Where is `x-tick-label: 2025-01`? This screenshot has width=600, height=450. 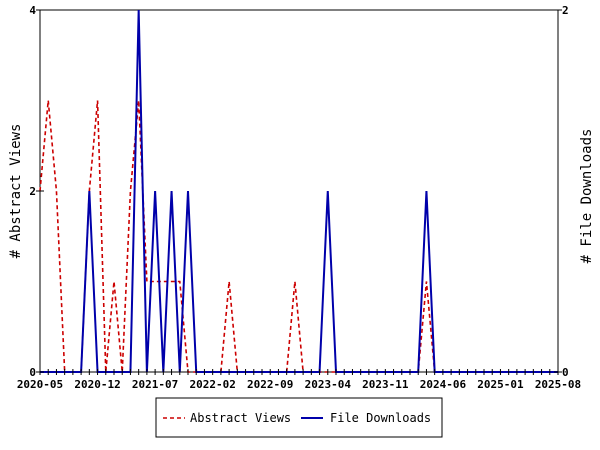
x-tick-label: 2025-01 is located at coordinates (500, 384).